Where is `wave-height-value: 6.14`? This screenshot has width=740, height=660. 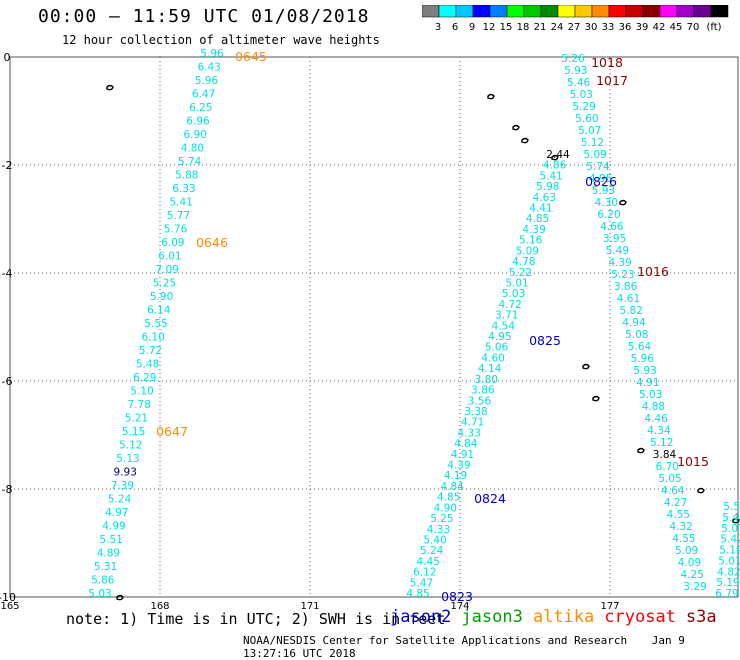
wave-height-value: 6.14 is located at coordinates (159, 311).